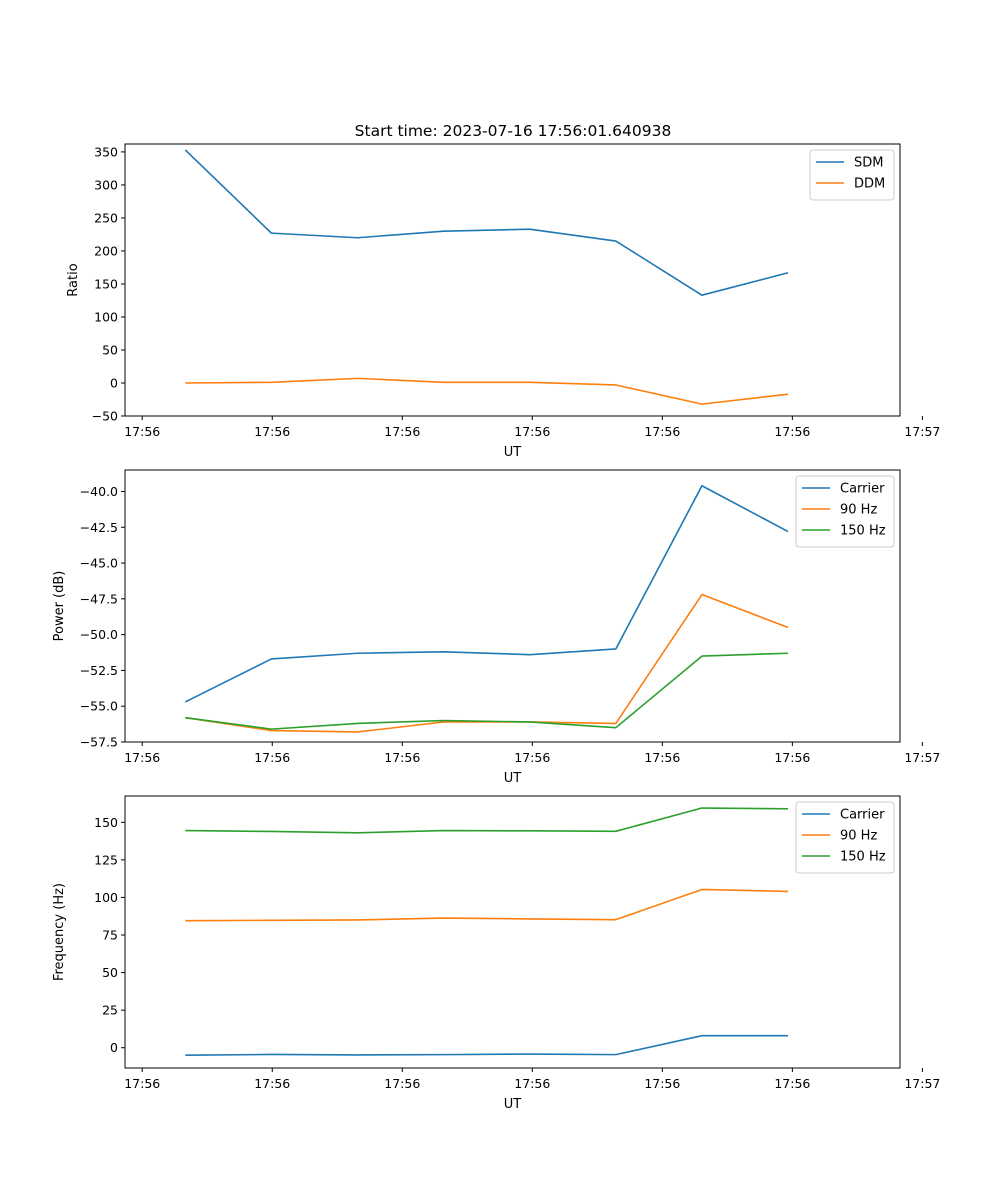 This screenshot has height=1200, width=1000. Describe the element at coordinates (106, 217) in the screenshot. I see `y-tick-label: 250` at that location.